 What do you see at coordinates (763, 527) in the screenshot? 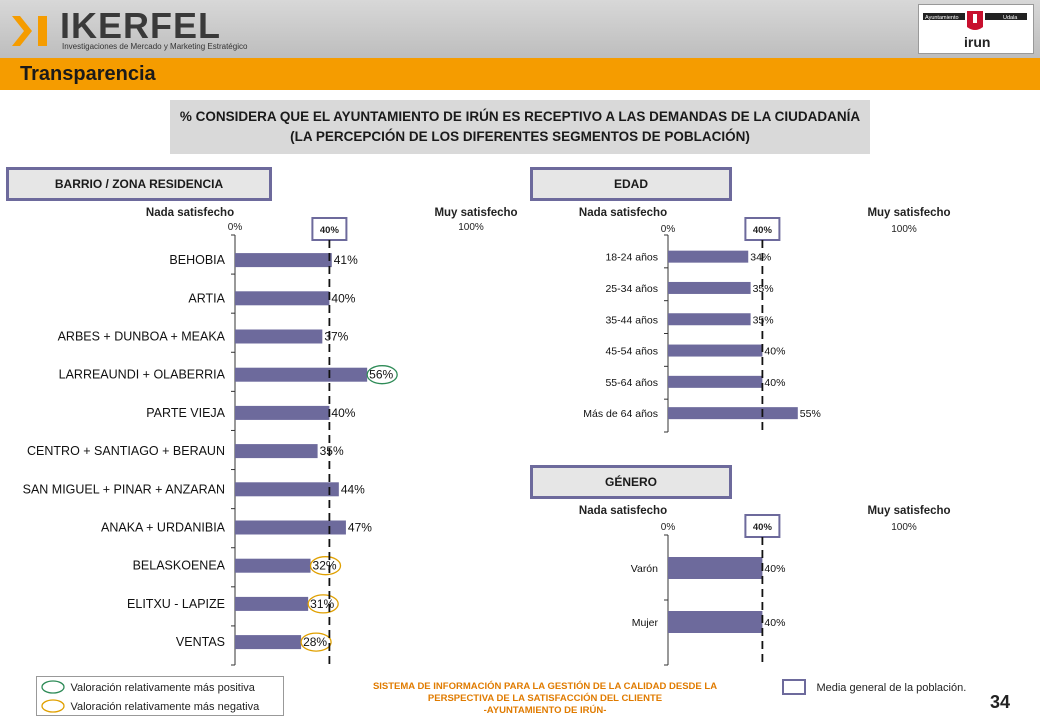
I see `genero-reference-label: 40%` at bounding box center [763, 527].